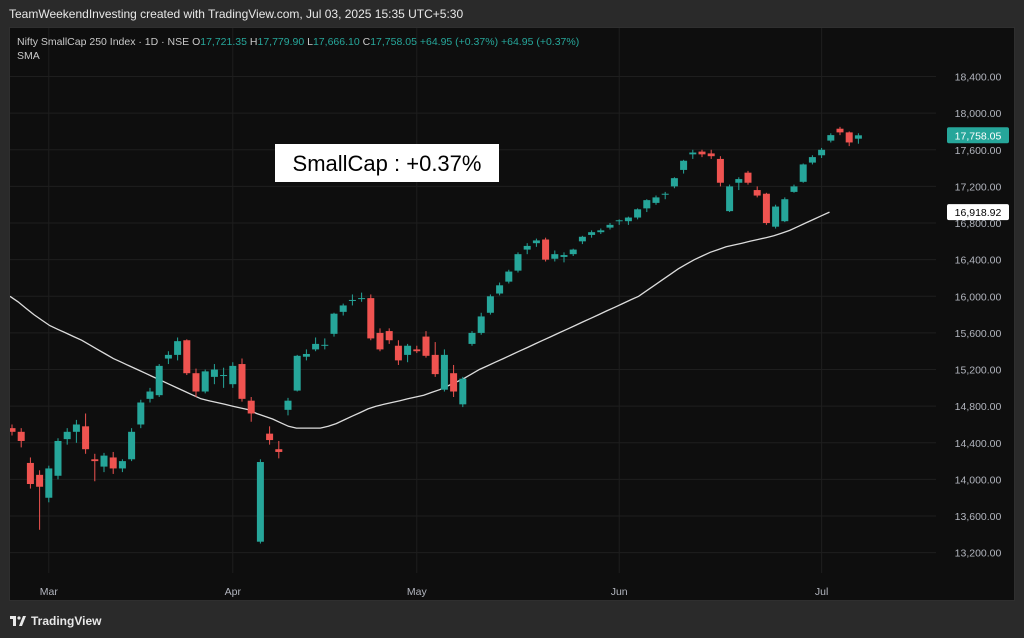 The image size is (1024, 638). I want to click on y-tick-label: 17,200.00, so click(978, 187).